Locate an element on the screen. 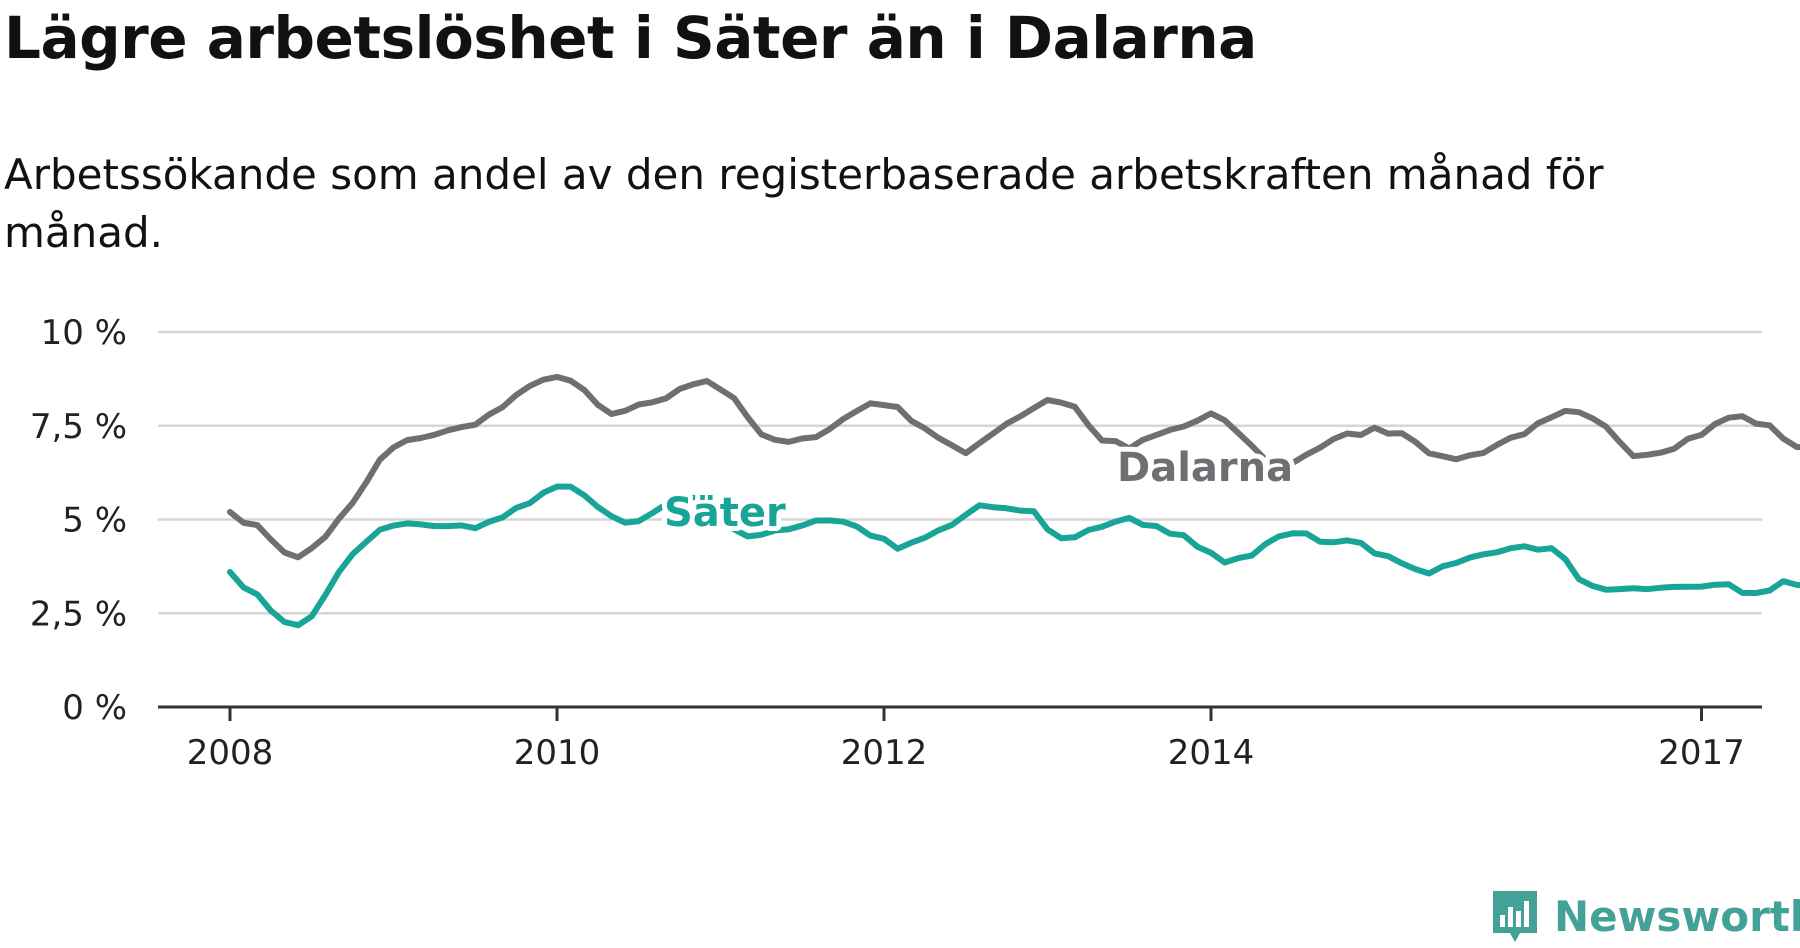  y-tick-label: 7,5 % is located at coordinates (78, 427).